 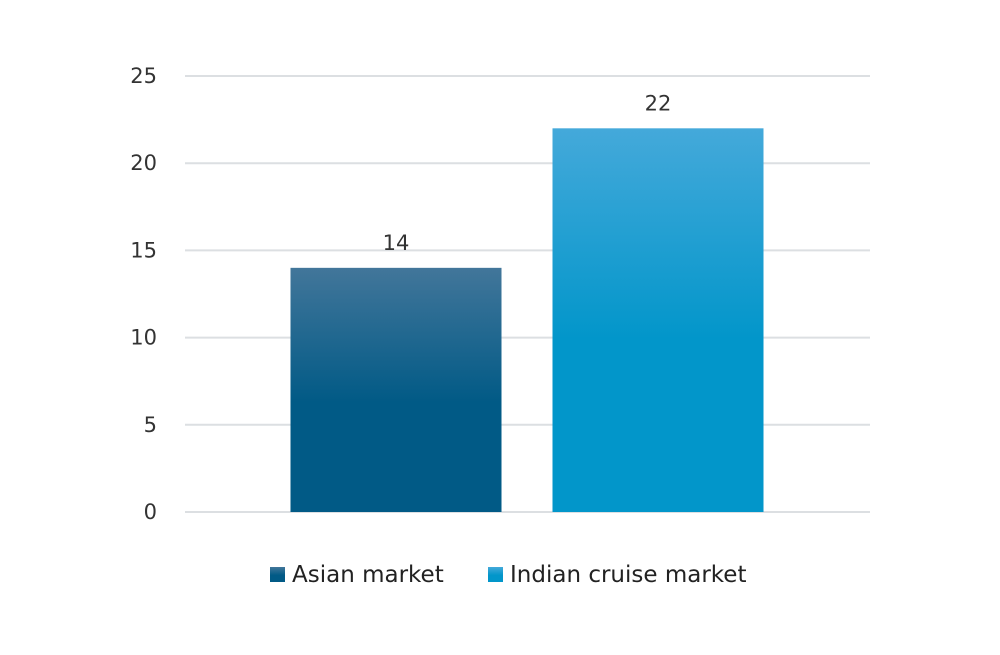 I want to click on legend-item-asian-market: Asian market, so click(x=357, y=575).